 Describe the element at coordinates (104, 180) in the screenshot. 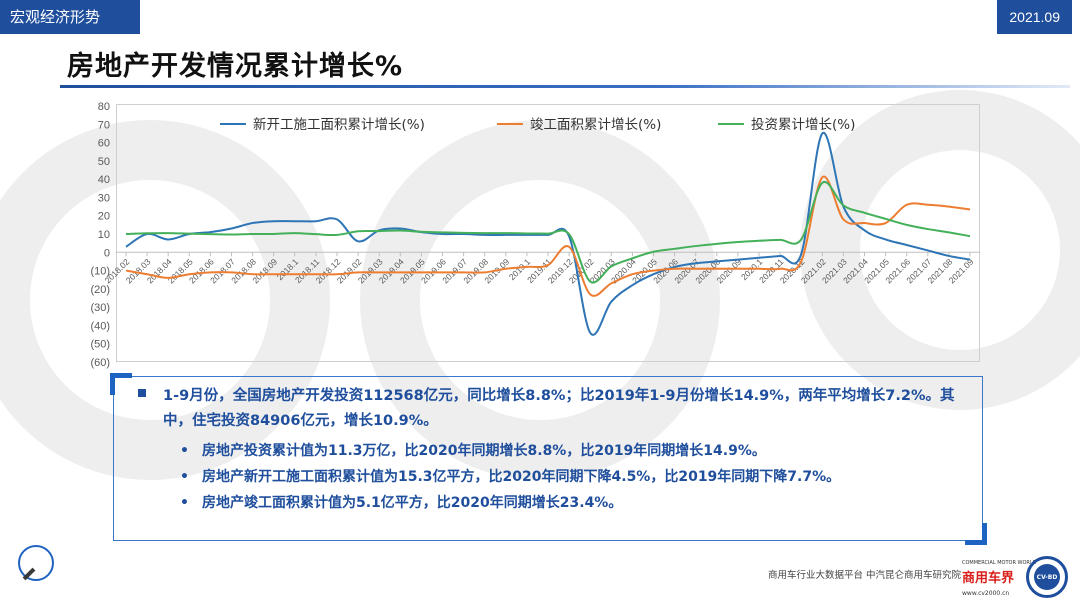

I see `y-tick-label: 40` at that location.